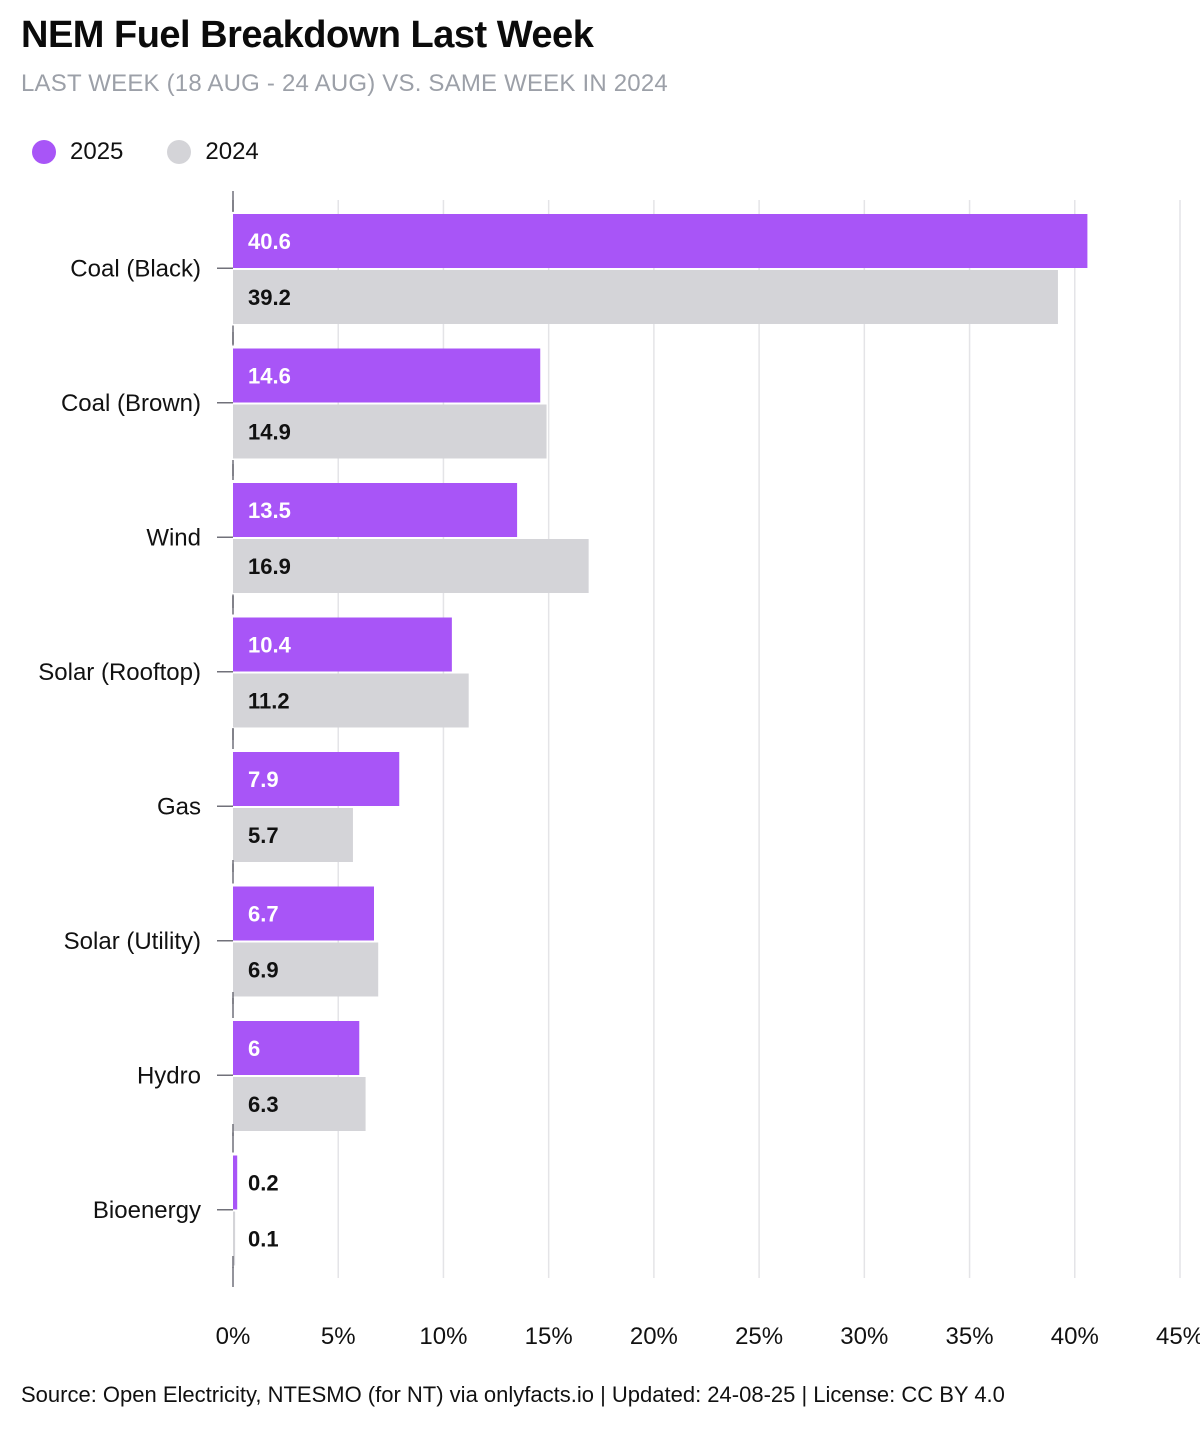 This screenshot has height=1440, width=1200. I want to click on data-label: 11.2, so click(269, 701).